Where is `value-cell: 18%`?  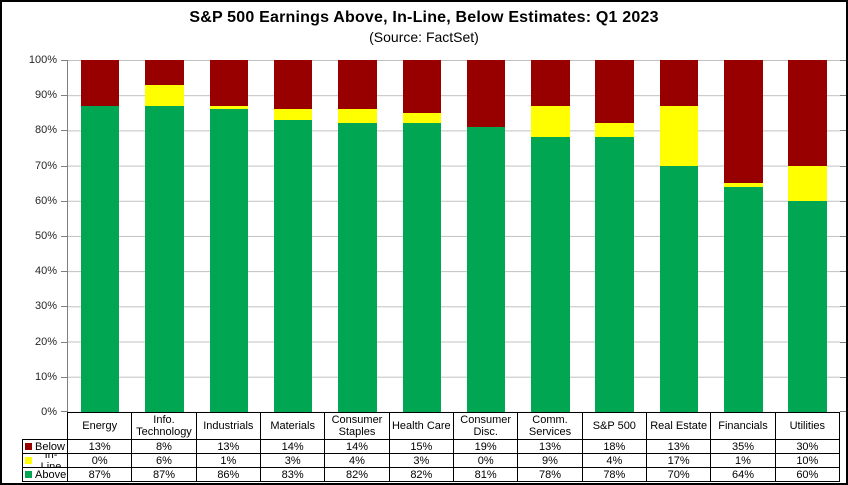 value-cell: 18% is located at coordinates (613, 446).